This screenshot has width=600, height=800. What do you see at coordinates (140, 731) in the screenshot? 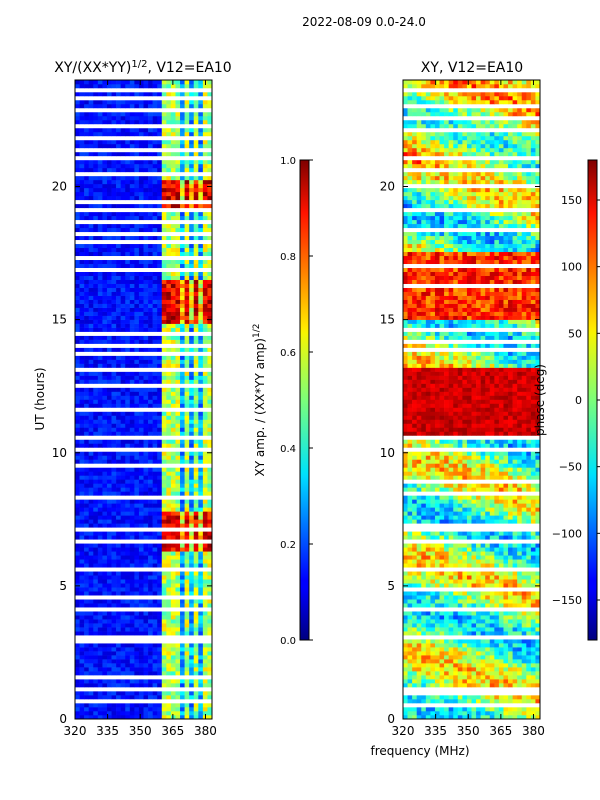
I see `amplitude-x-tick-label: 350` at bounding box center [140, 731].